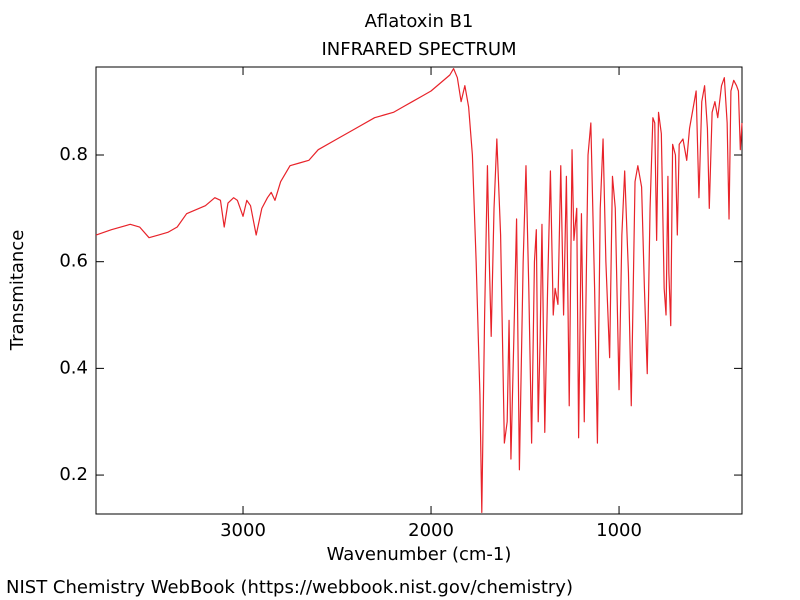  What do you see at coordinates (619, 530) in the screenshot?
I see `x-tick-label: 1000` at bounding box center [619, 530].